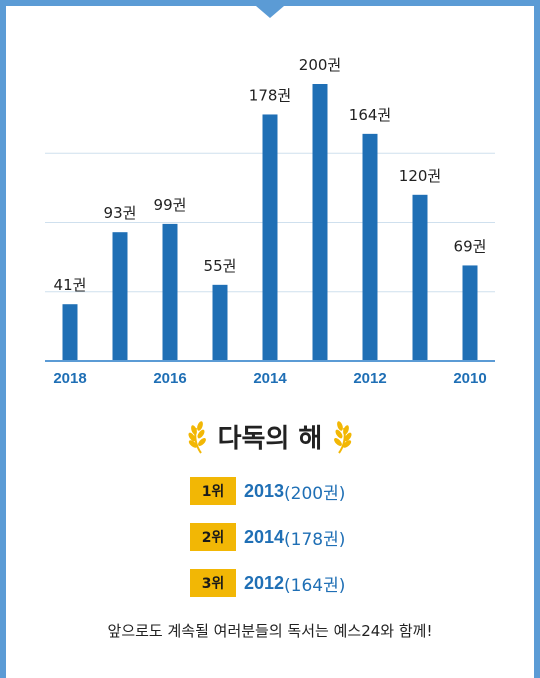 The width and height of the screenshot is (540, 678). I want to click on right-laurel-icon, so click(343, 437).